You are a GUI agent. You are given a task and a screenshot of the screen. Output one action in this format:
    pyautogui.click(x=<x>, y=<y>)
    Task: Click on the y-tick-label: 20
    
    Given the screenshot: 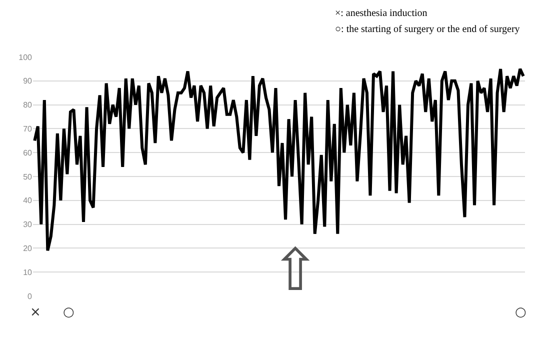 What is the action you would take?
    pyautogui.click(x=28, y=248)
    